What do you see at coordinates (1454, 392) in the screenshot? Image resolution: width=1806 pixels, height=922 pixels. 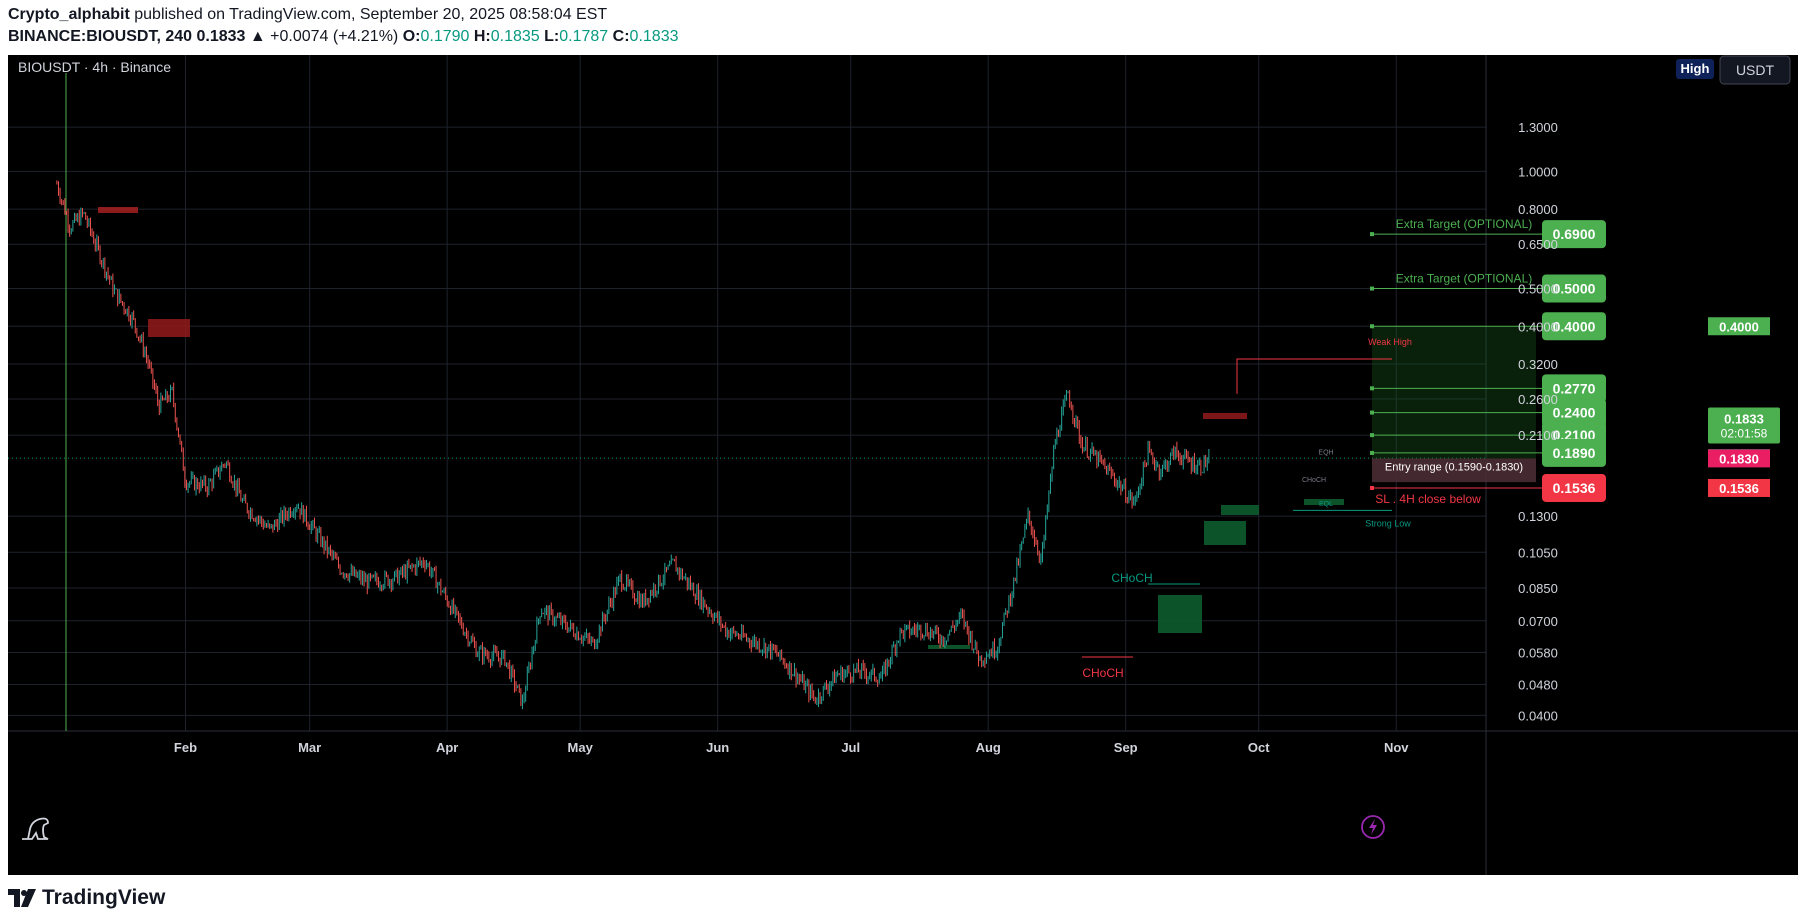 I see `profit-zone` at bounding box center [1454, 392].